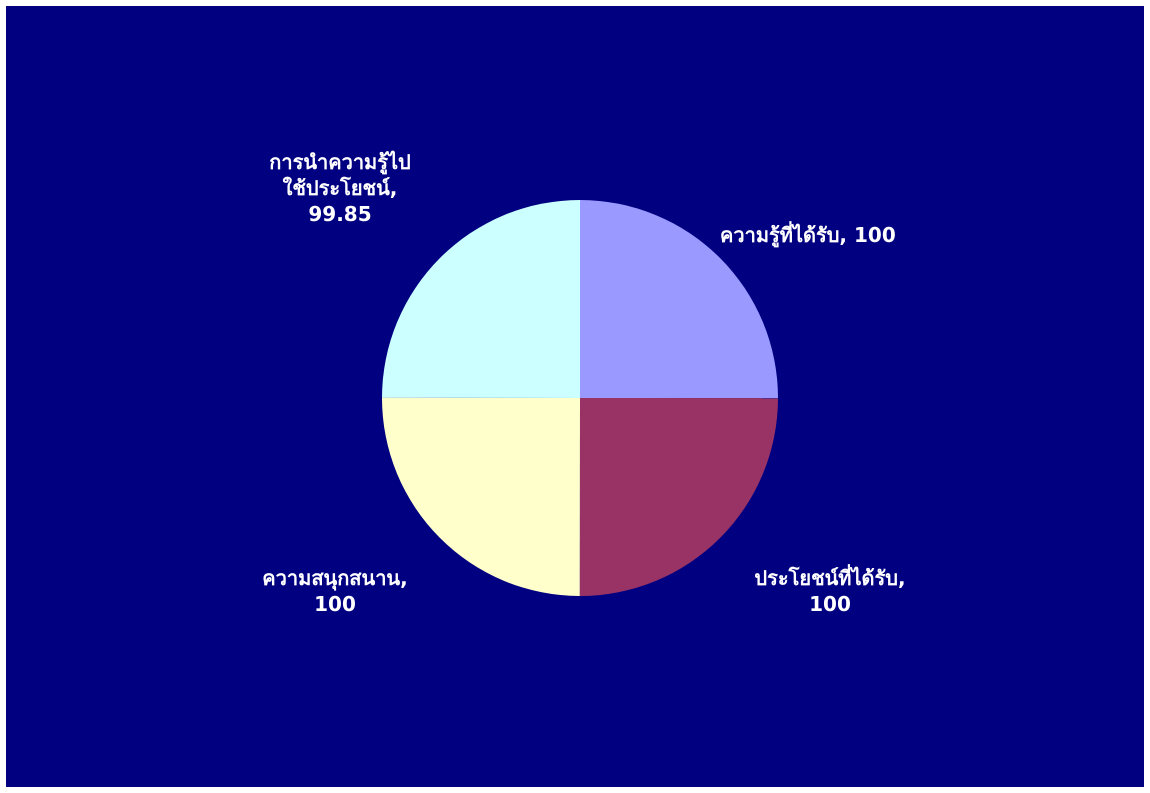 The width and height of the screenshot is (1150, 793). What do you see at coordinates (481, 496) in the screenshot?
I see `pie-slice-enjoyment` at bounding box center [481, 496].